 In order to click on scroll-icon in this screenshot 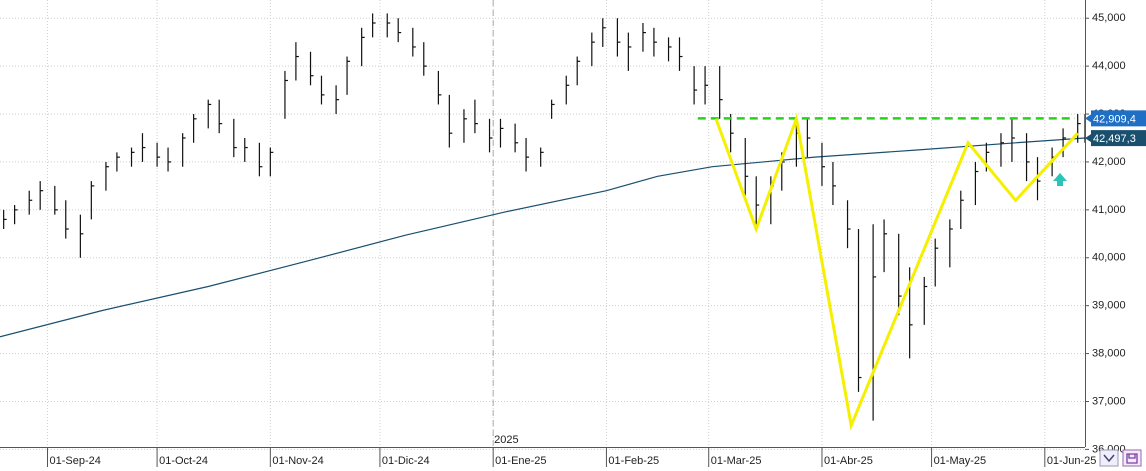, I will do `click(1109, 458)`.